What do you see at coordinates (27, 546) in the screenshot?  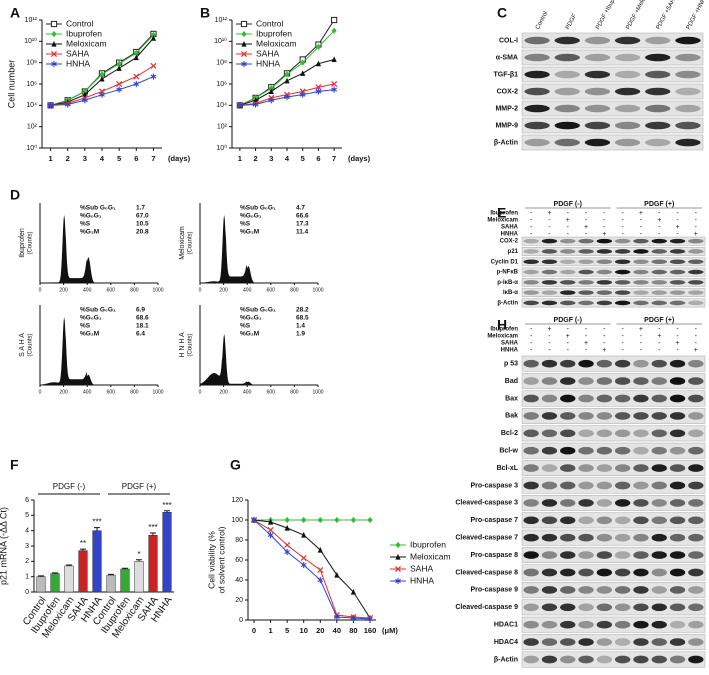 I see `y-tick-label: 3` at bounding box center [27, 546].